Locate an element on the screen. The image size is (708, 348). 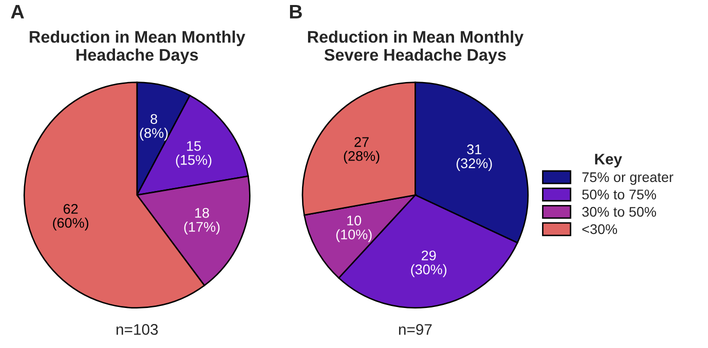
legend-title: Key is located at coordinates (608, 161).